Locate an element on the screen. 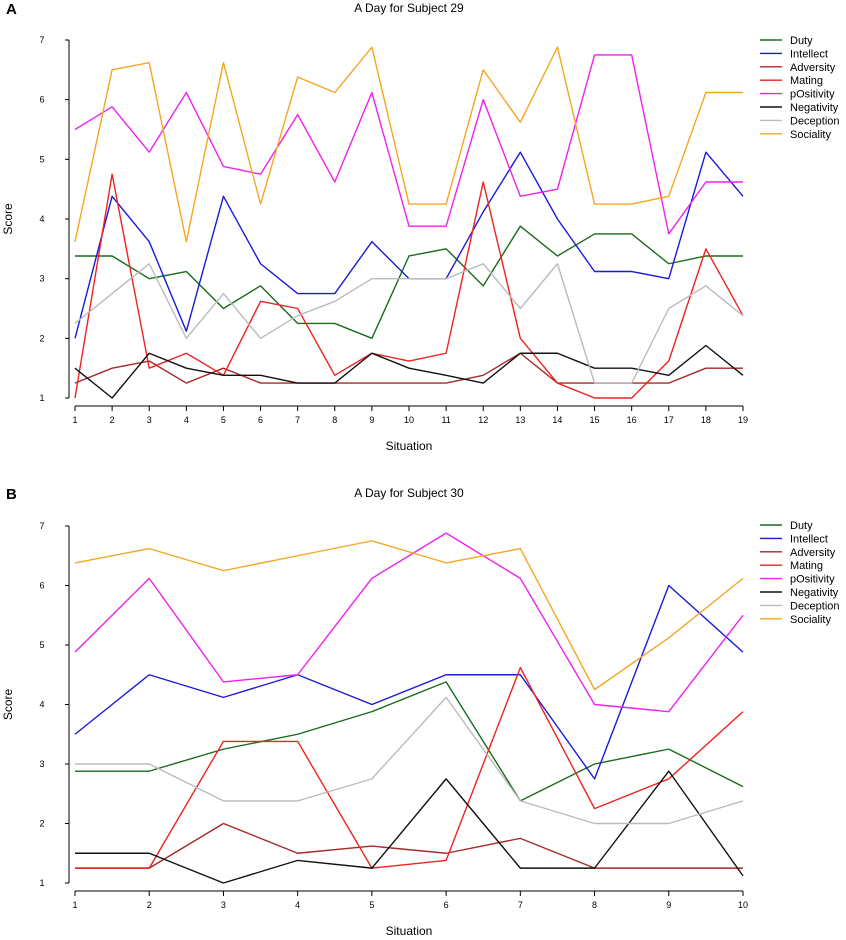 The image size is (846, 940). panel-label: A is located at coordinates (11, 9).